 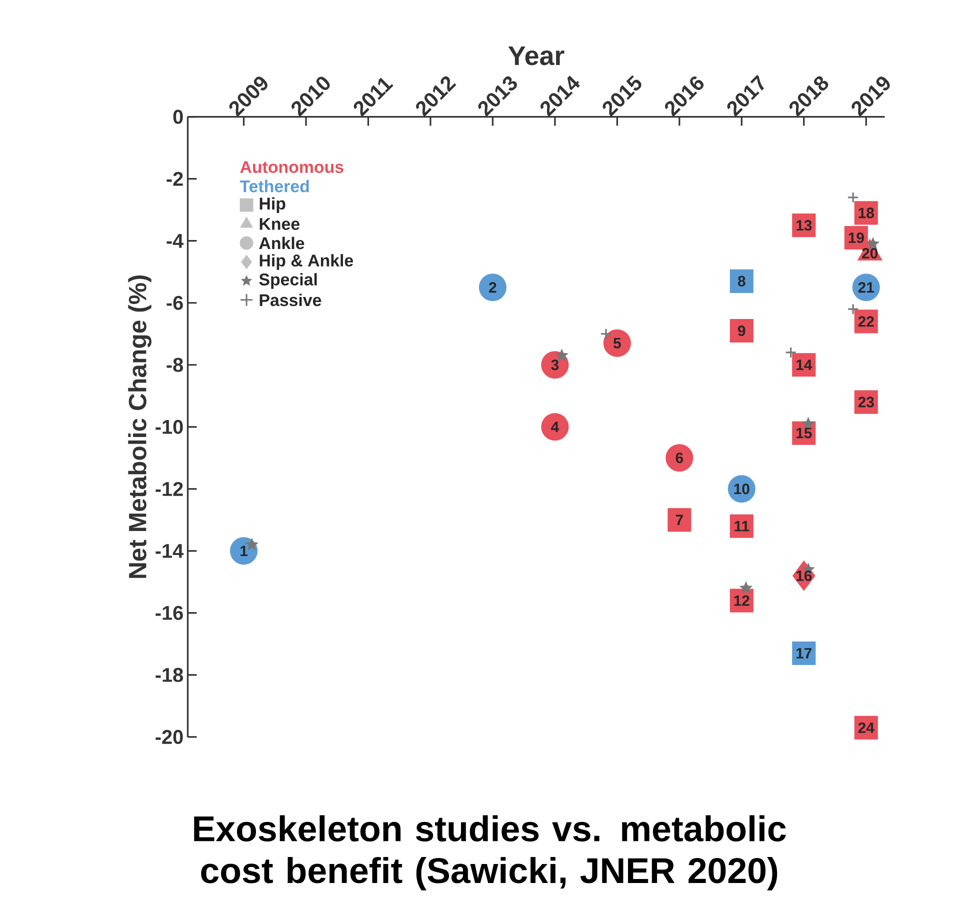 I want to click on annotation: 16, so click(x=804, y=576).